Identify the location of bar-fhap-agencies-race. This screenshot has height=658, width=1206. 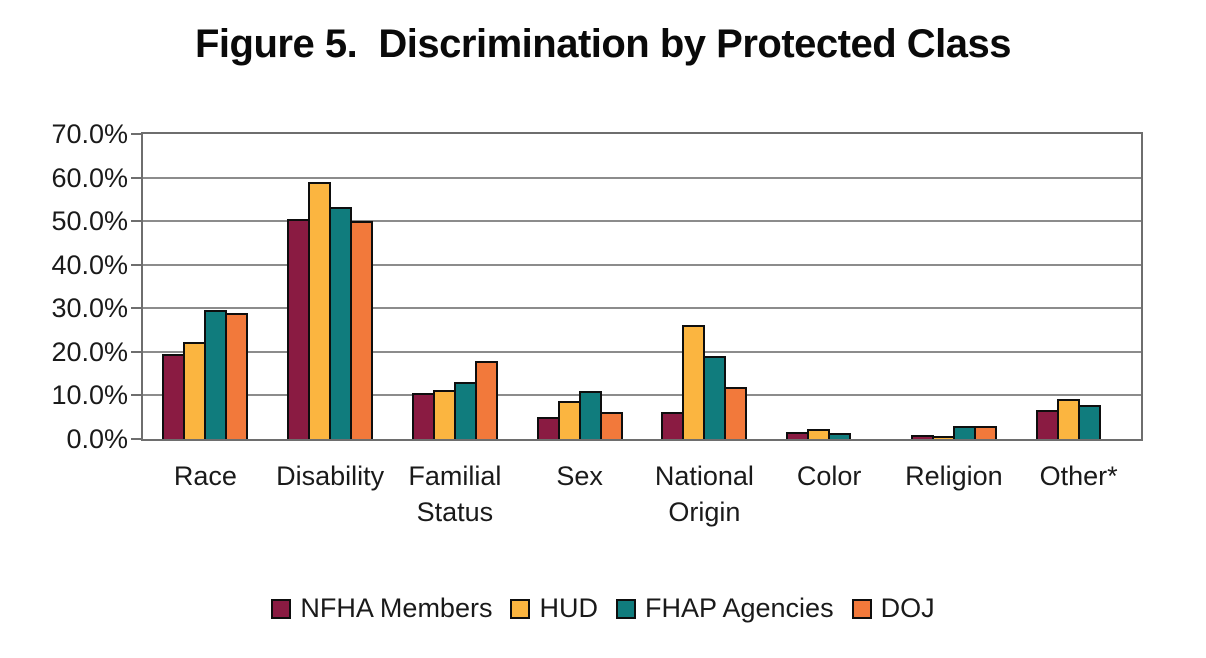
(216, 374).